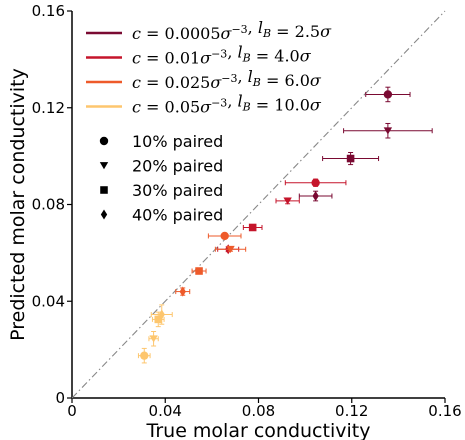  Describe the element at coordinates (48, 205) in the screenshot. I see `y-tick-label: 0.08` at that location.